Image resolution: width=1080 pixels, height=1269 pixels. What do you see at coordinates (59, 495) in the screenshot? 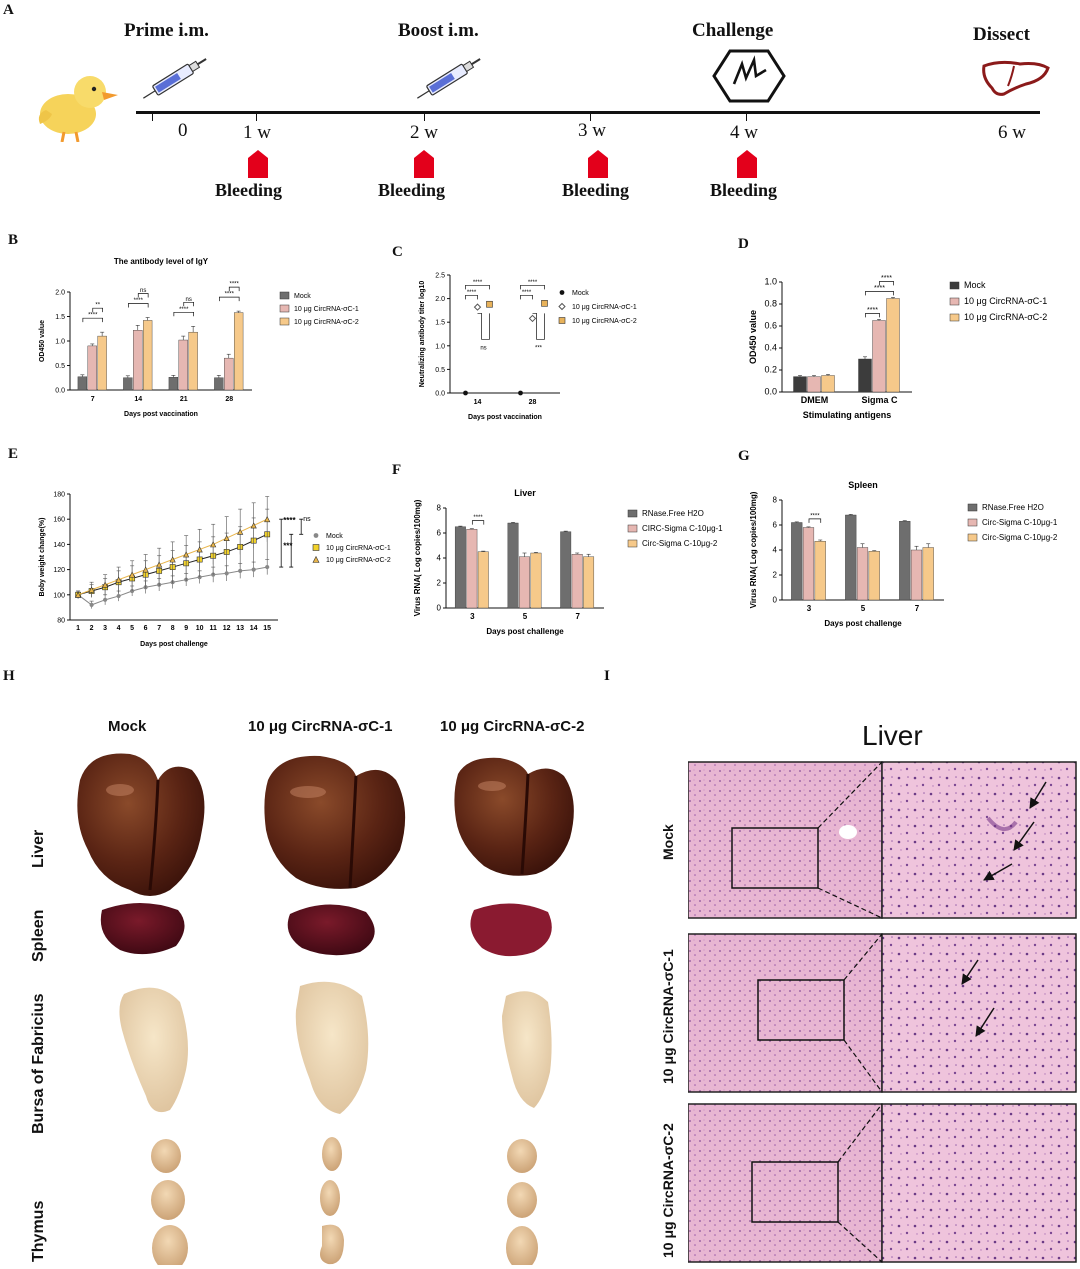
I see `y-tick-label: 180` at bounding box center [59, 495].